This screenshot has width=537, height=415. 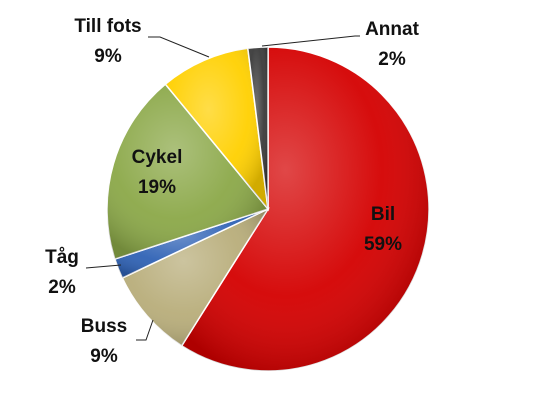 What do you see at coordinates (392, 59) in the screenshot?
I see `slice-value-annat: 2%` at bounding box center [392, 59].